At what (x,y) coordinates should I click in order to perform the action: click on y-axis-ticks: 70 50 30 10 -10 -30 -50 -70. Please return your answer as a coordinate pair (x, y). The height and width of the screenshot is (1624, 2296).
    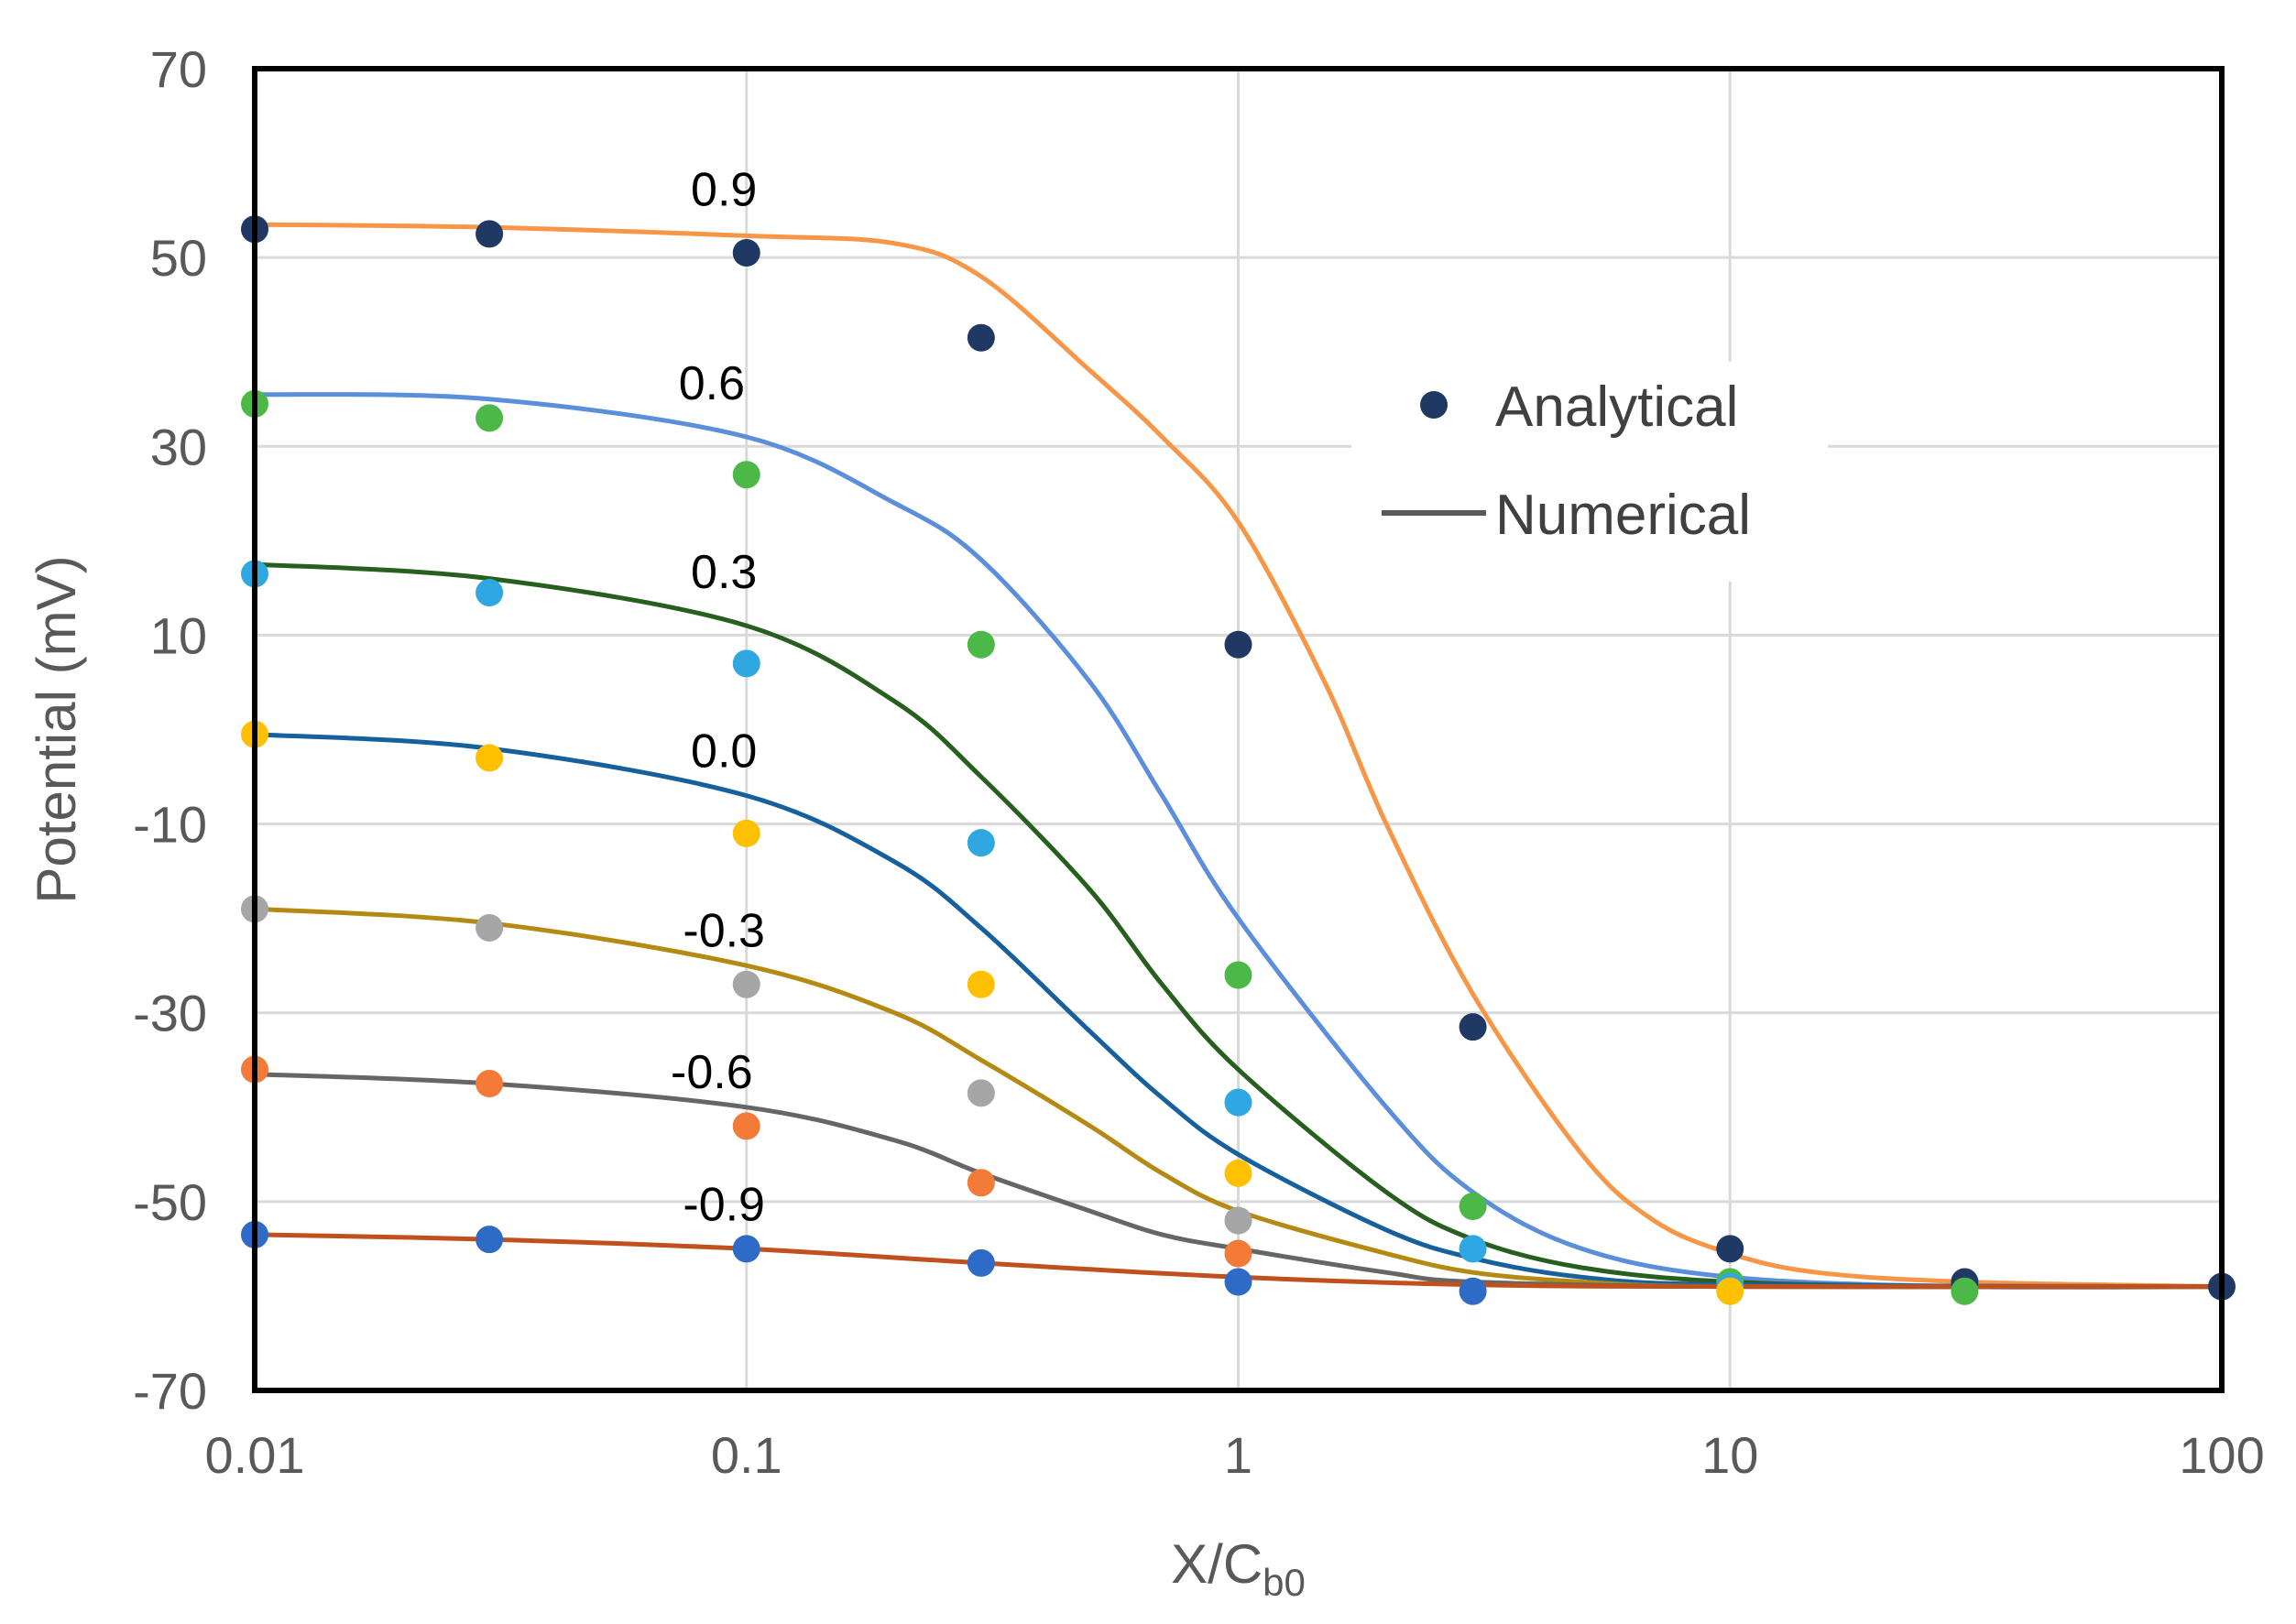
    Looking at the image, I should click on (170, 730).